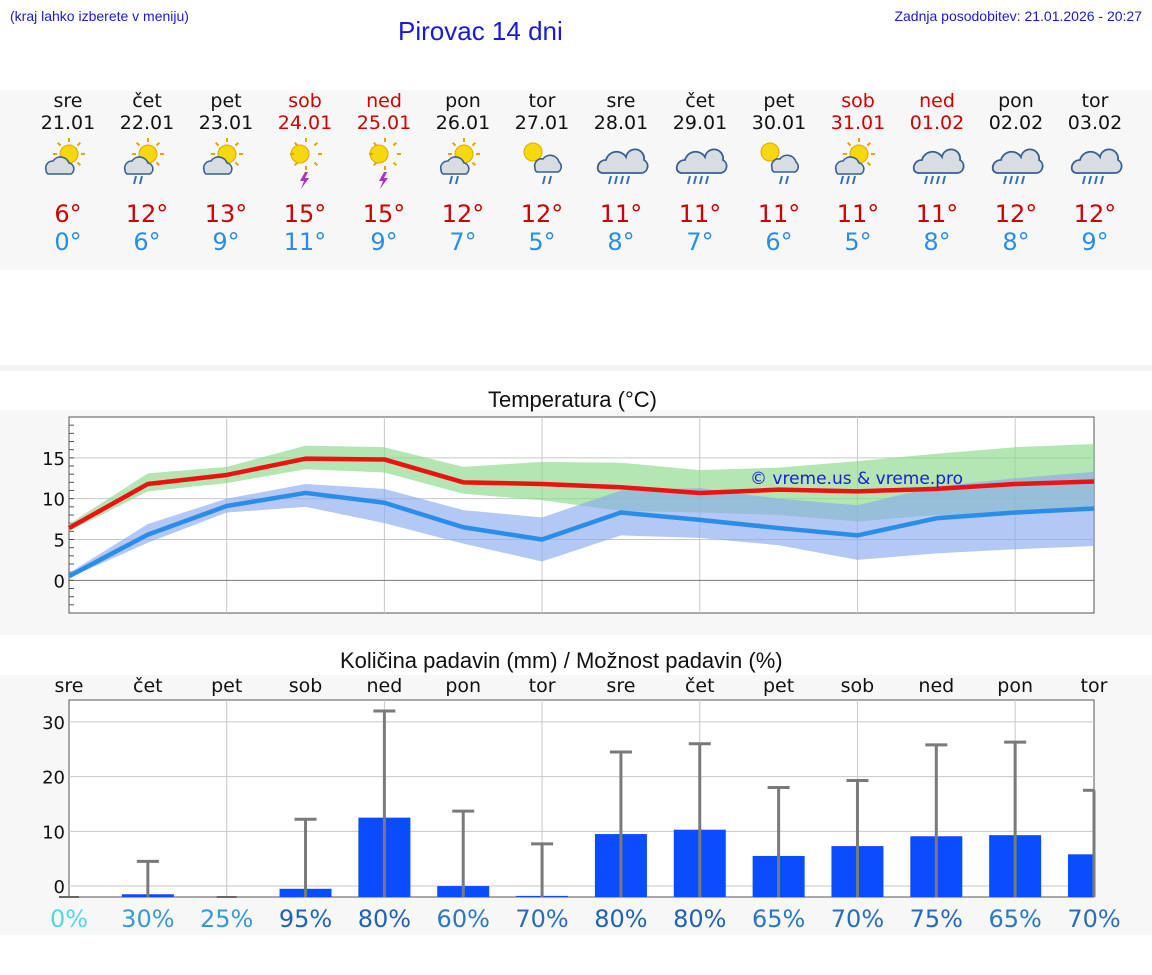 The height and width of the screenshot is (975, 1152). What do you see at coordinates (53, 832) in the screenshot?
I see `precip-ytick-label: 10` at bounding box center [53, 832].